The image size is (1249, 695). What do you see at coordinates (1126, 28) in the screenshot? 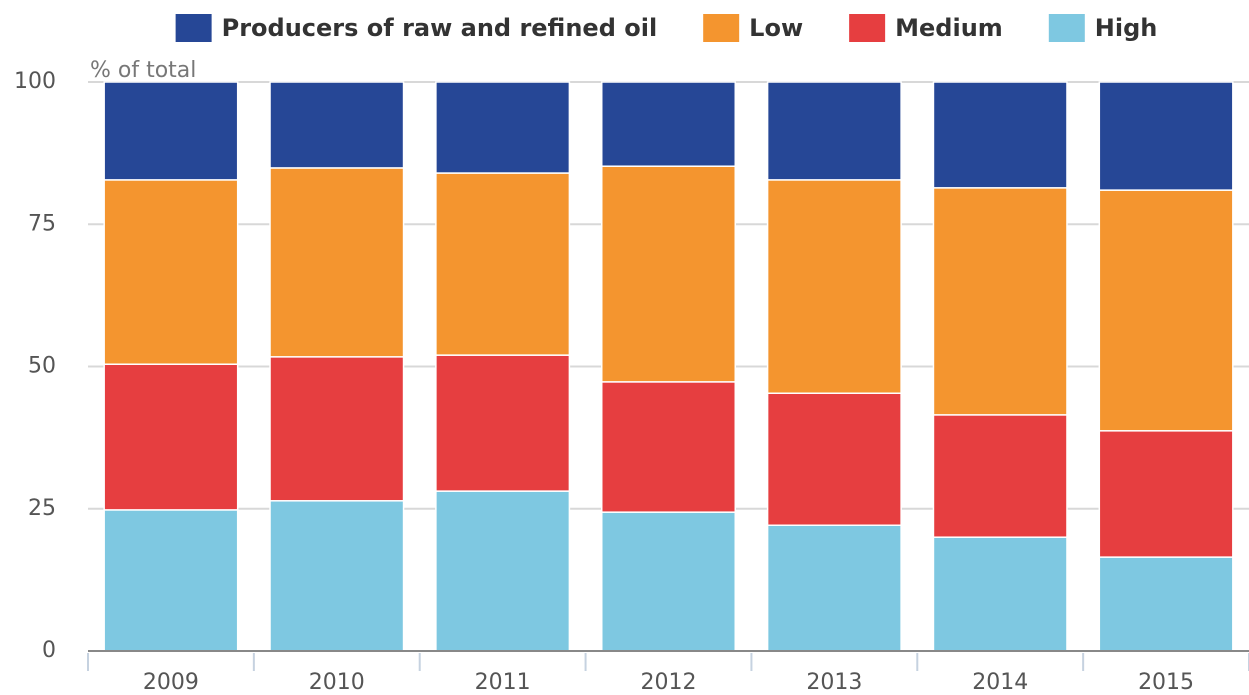
I see `legend-label: High` at bounding box center [1126, 28].